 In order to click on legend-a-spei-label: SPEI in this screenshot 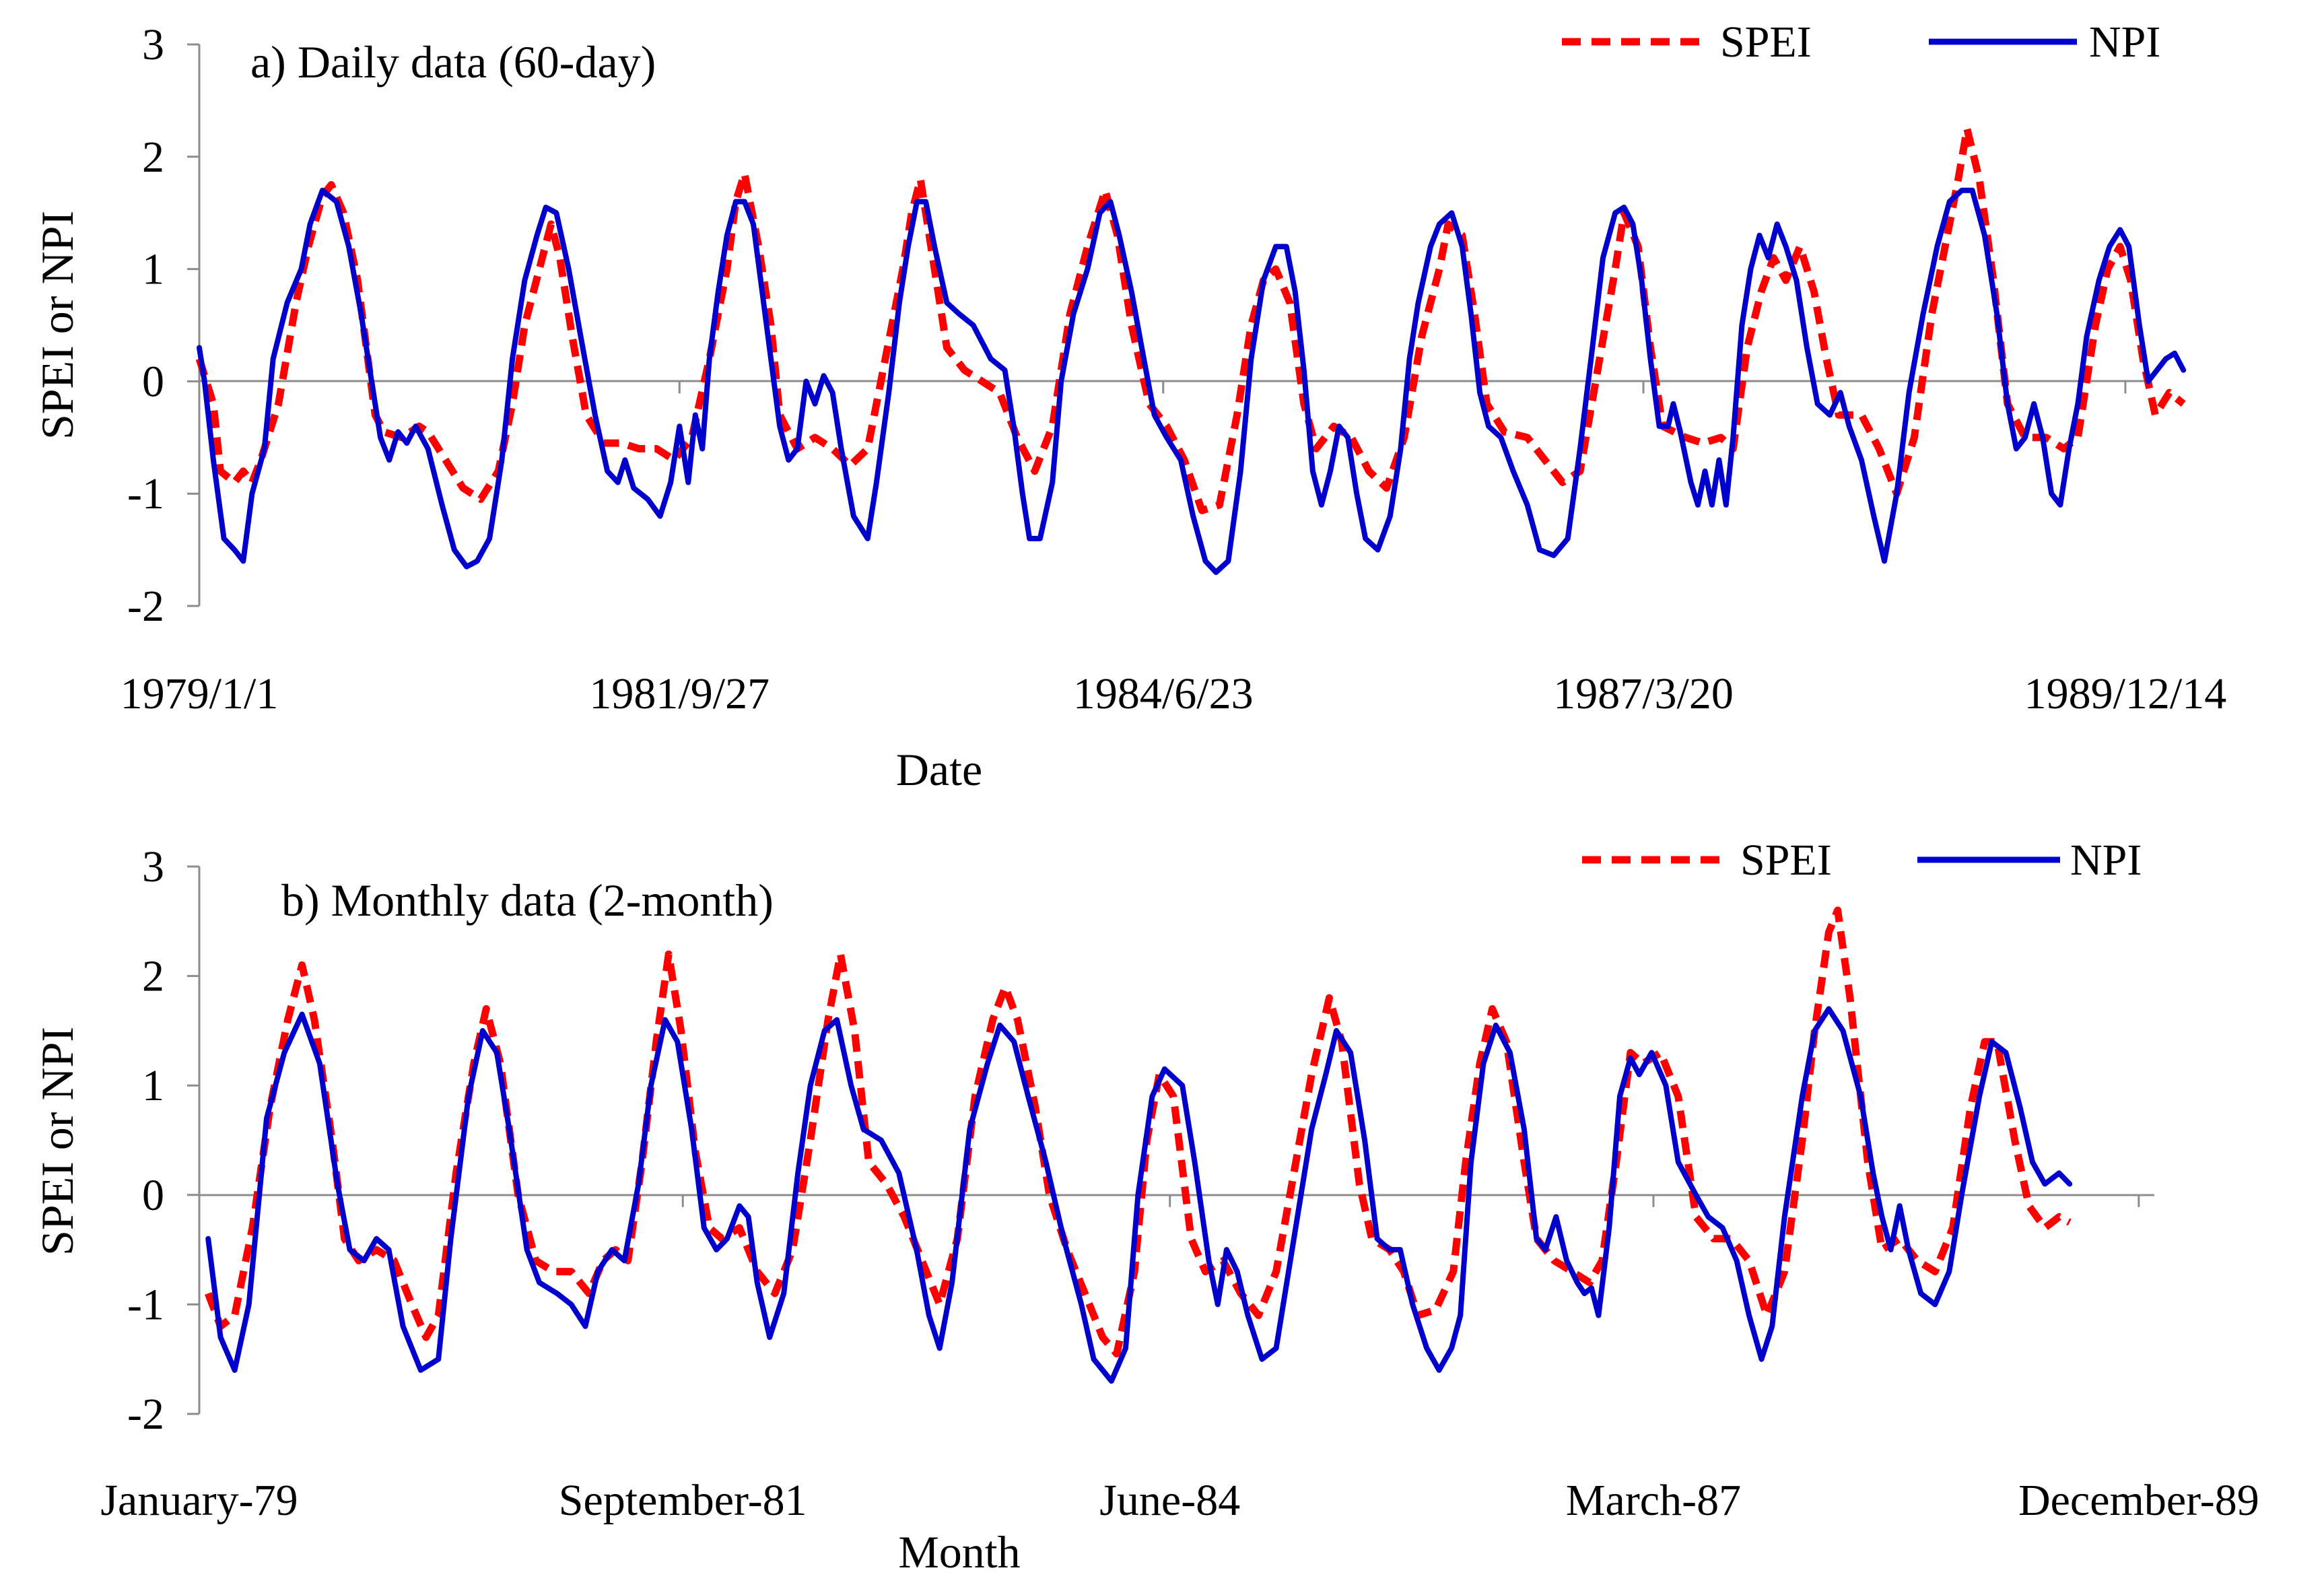, I will do `click(1766, 42)`.